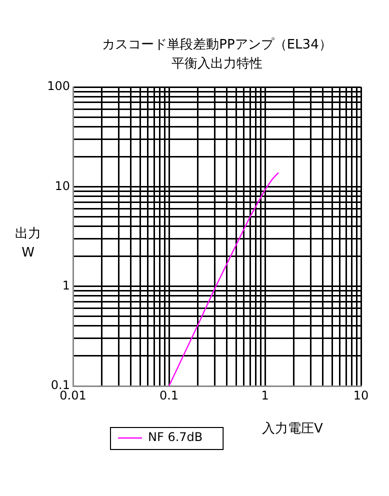 The height and width of the screenshot is (496, 389). What do you see at coordinates (292, 428) in the screenshot?
I see `x-axis-title: 入力電圧V` at bounding box center [292, 428].